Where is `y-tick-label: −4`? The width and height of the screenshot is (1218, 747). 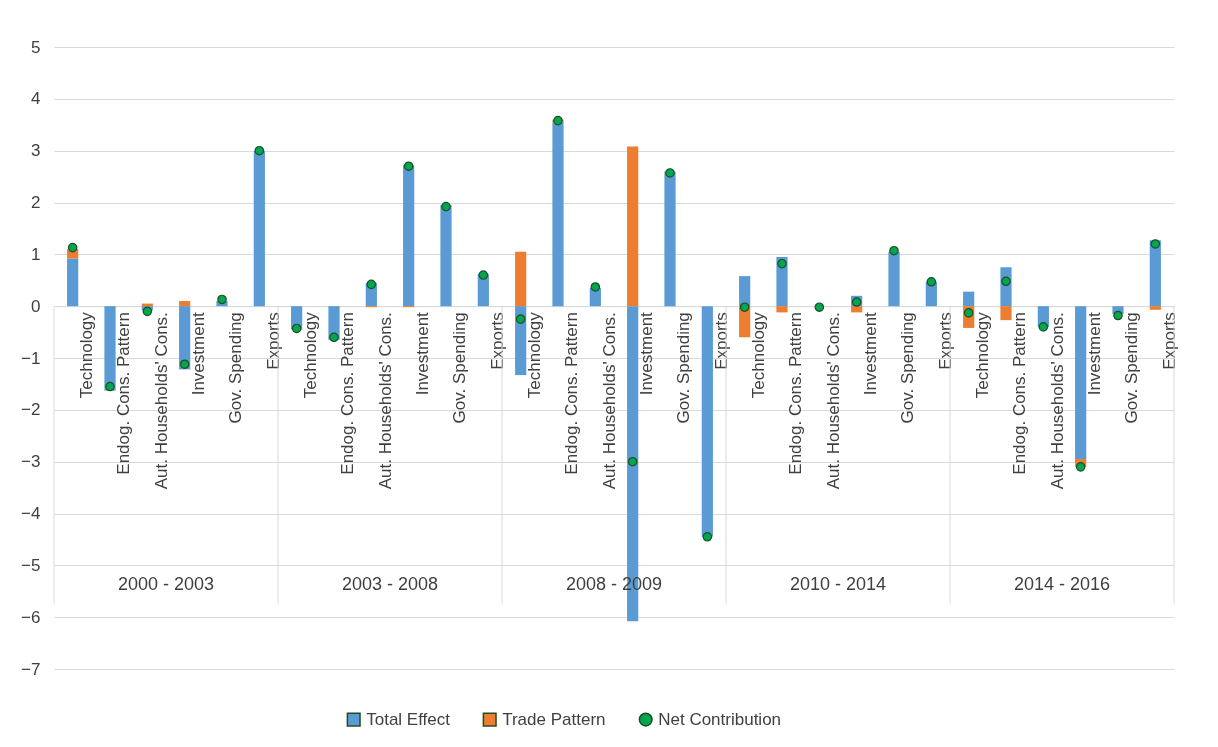 y-tick-label: −4 is located at coordinates (31, 513).